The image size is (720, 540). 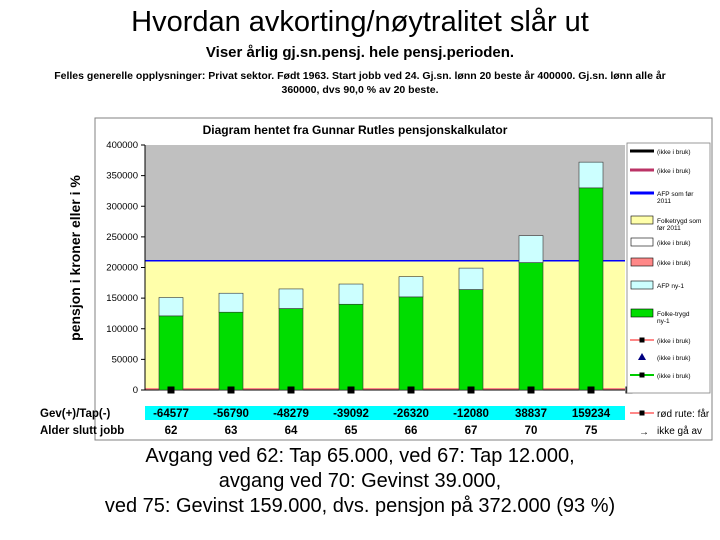 What do you see at coordinates (351, 431) in the screenshot?
I see `table-cell-retirement-age: 65` at bounding box center [351, 431].